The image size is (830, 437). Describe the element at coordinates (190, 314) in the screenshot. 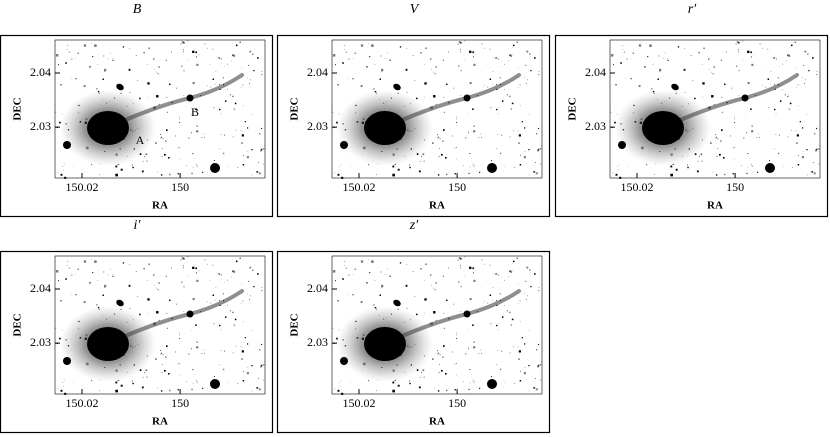

I see `knot` at that location.